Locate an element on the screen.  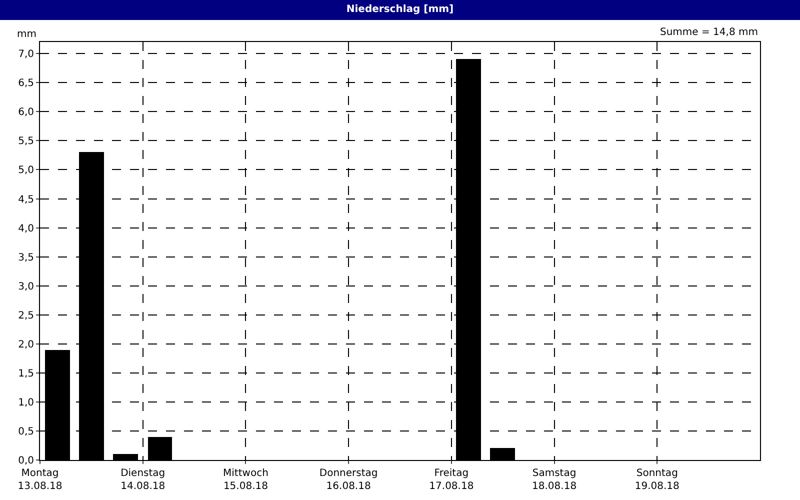
y-tick-label: 6,5 is located at coordinates (26, 84).